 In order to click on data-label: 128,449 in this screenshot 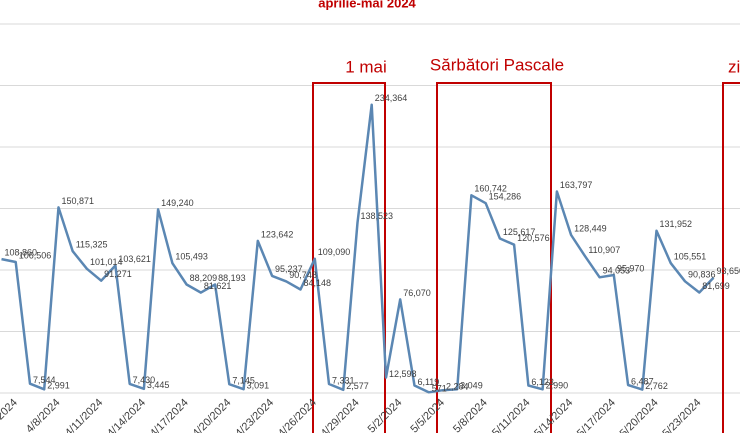, I will do `click(590, 228)`.